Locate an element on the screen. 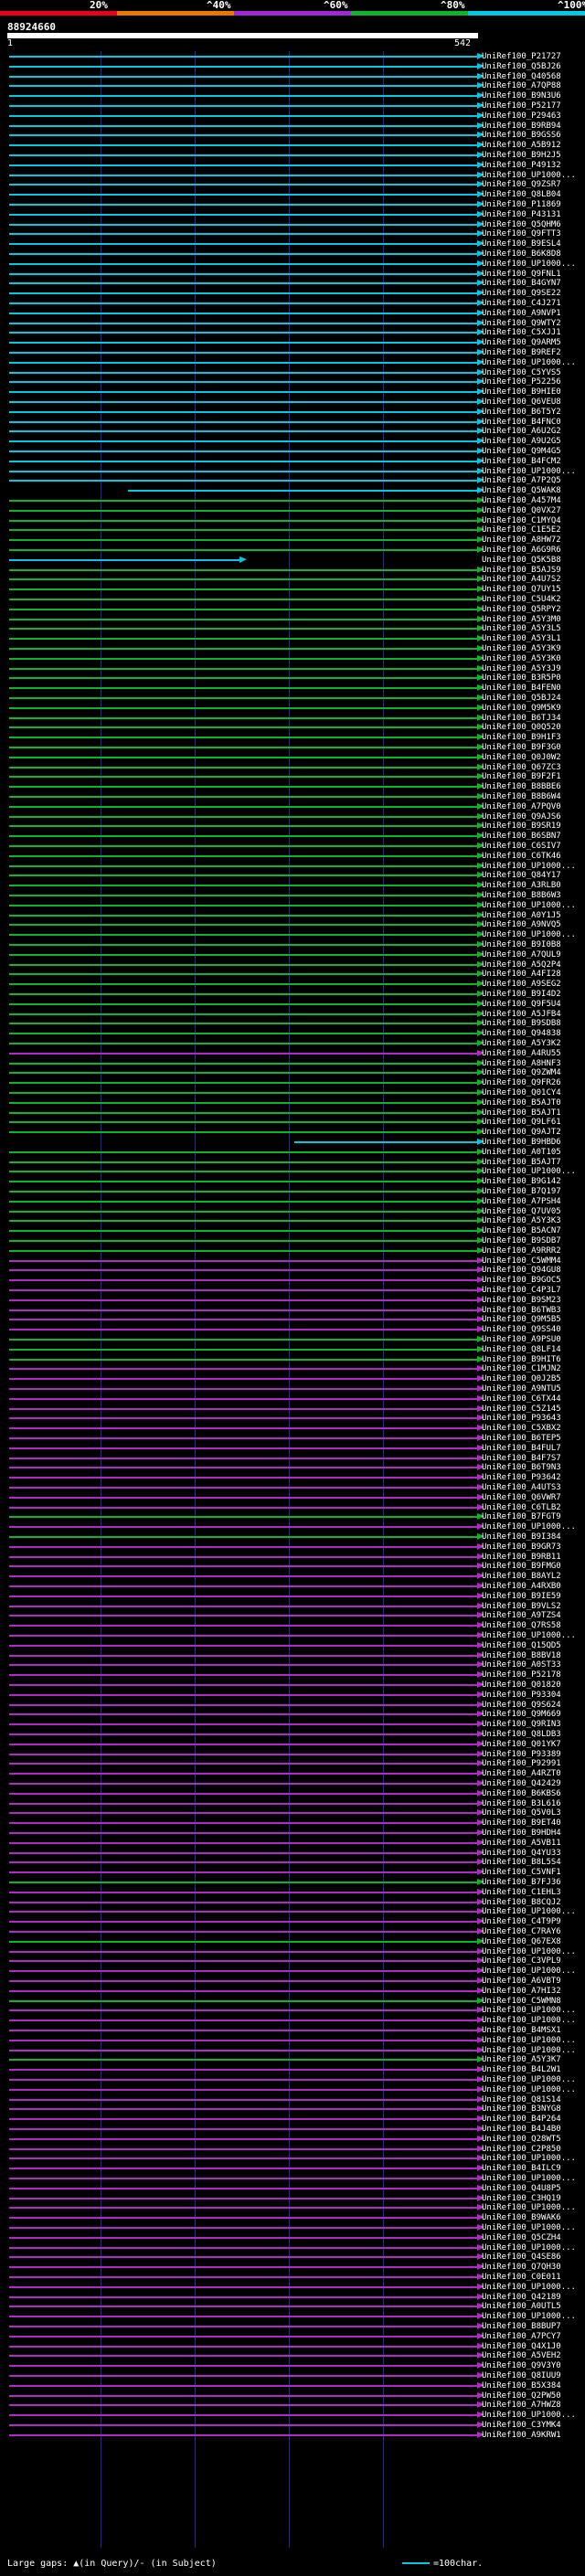  hit-label-link: UniRef100_Q4YU33 is located at coordinates (521, 1853).